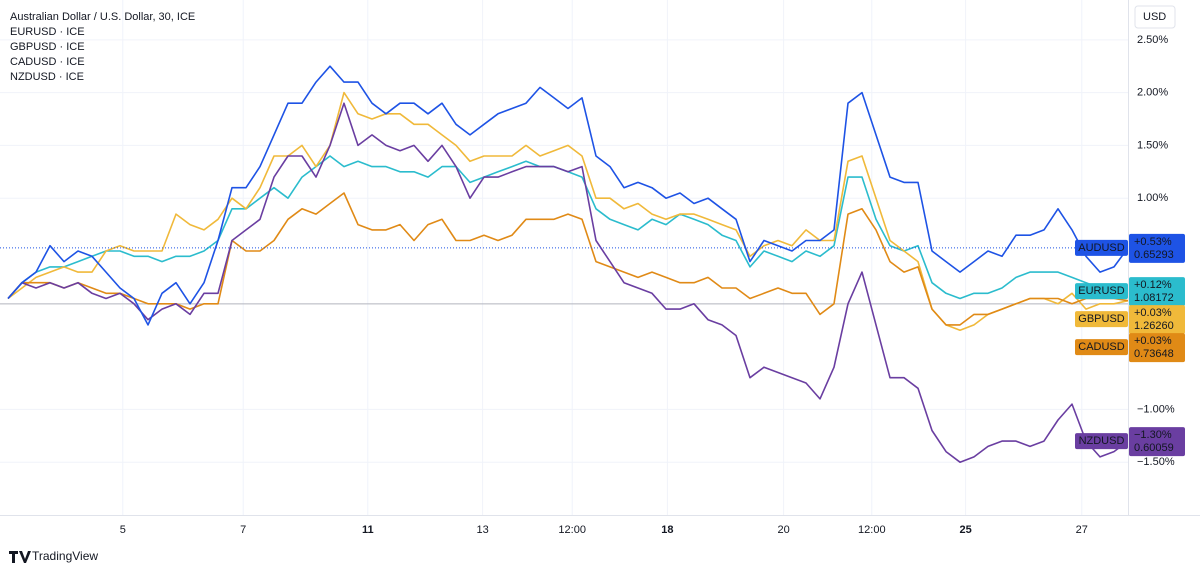 This screenshot has height=572, width=1200. I want to click on y-tick-label: −1.00%, so click(1156, 409).